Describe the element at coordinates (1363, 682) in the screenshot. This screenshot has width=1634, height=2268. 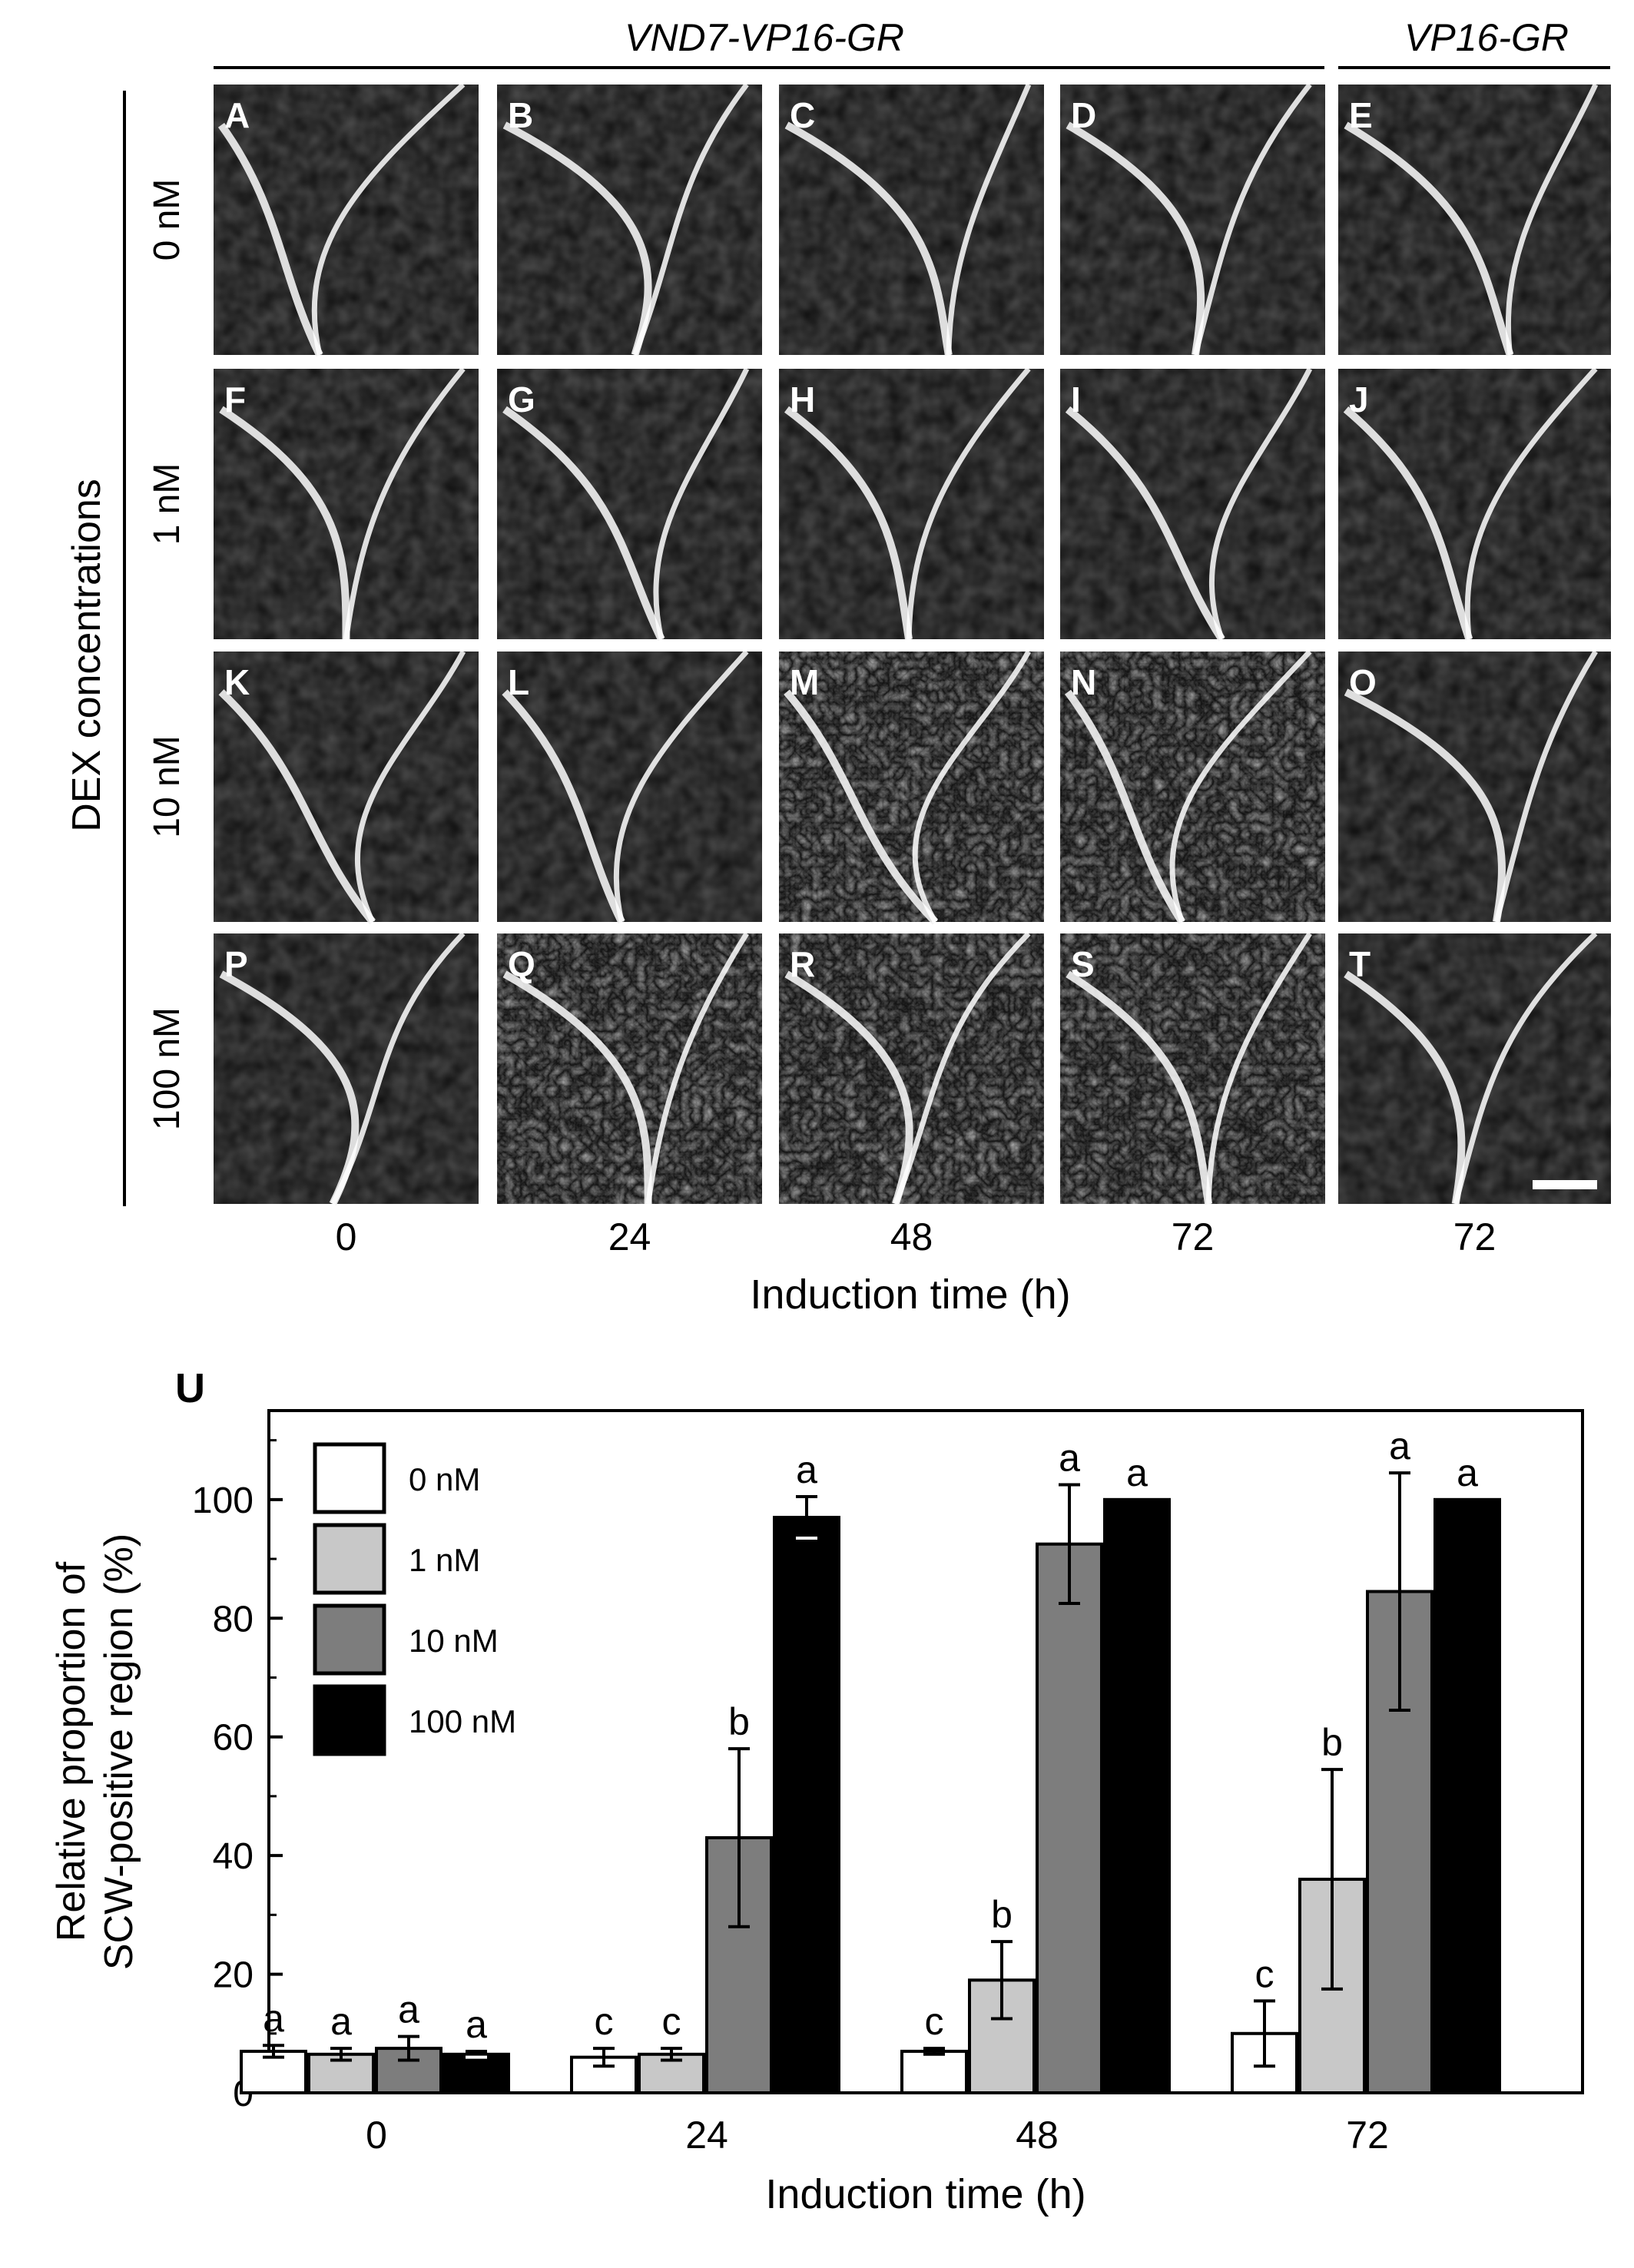
I see `panel-letter: O` at that location.